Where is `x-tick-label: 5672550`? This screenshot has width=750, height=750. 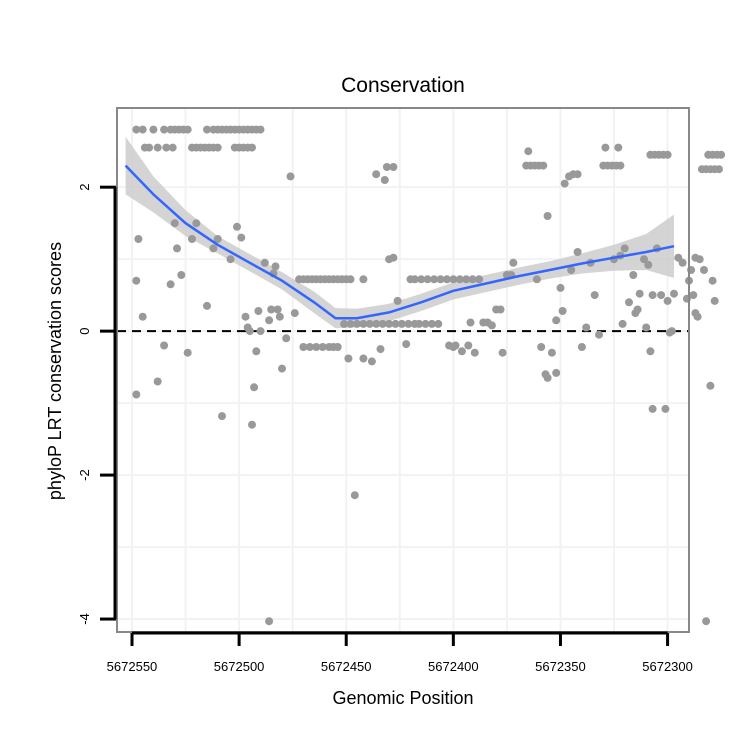 x-tick-label: 5672550 is located at coordinates (132, 666).